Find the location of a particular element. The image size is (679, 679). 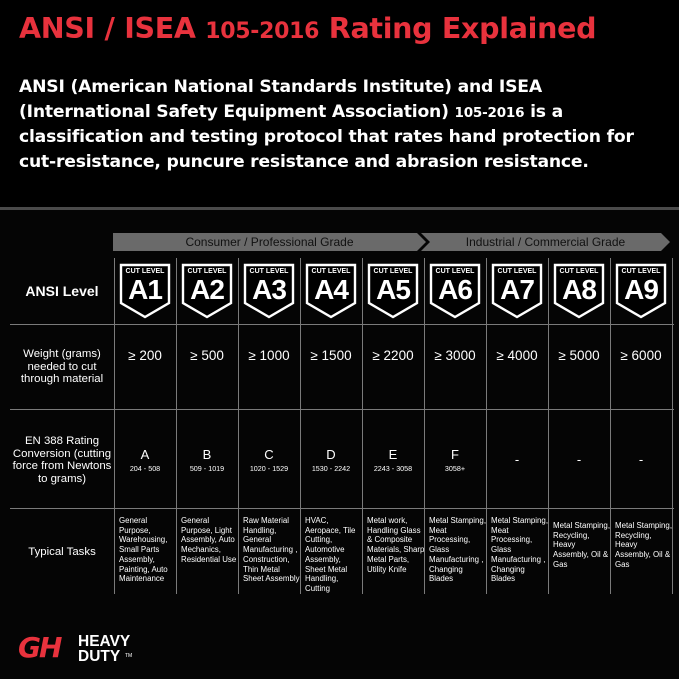

en388-grade: D is located at coordinates (331, 454).